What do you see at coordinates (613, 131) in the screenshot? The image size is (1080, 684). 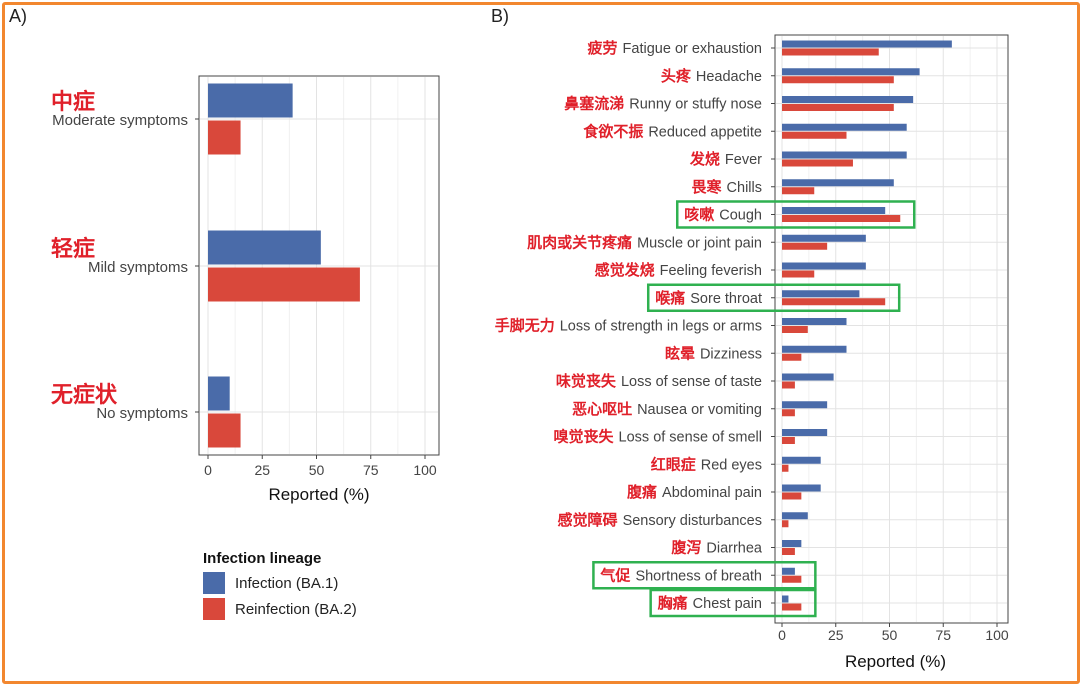 I see `panel-b-category-label-zh: 食欲不振` at bounding box center [613, 131].